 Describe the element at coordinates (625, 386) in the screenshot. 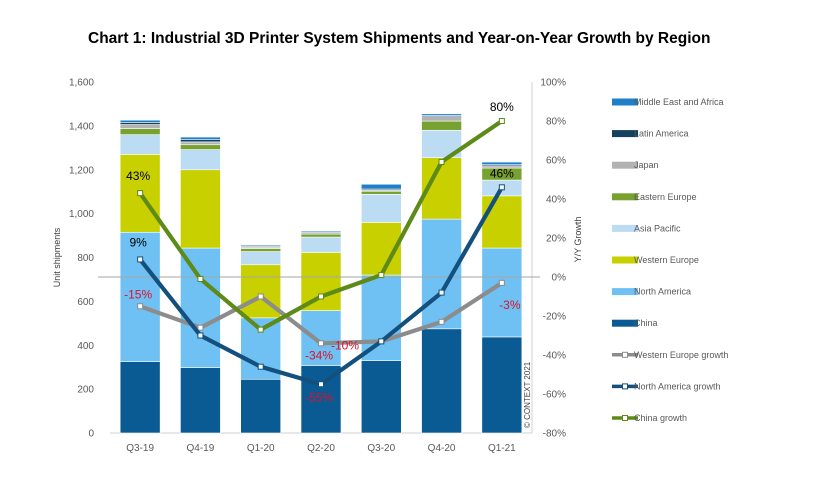

I see `legend-marker-north-america-growth` at that location.